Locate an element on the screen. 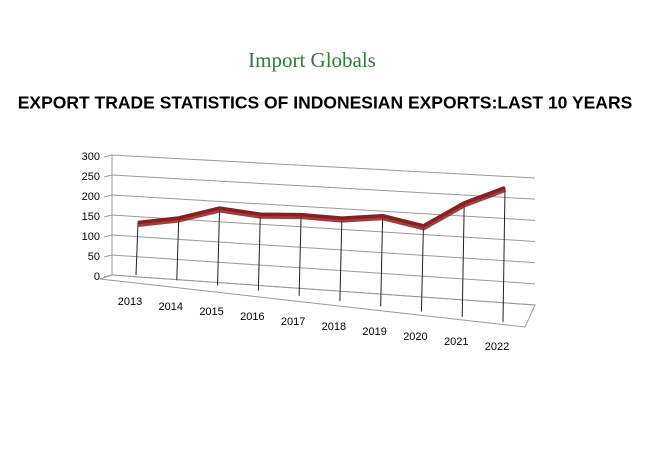 The width and height of the screenshot is (650, 450). x-tick-label: 2018 is located at coordinates (334, 327).